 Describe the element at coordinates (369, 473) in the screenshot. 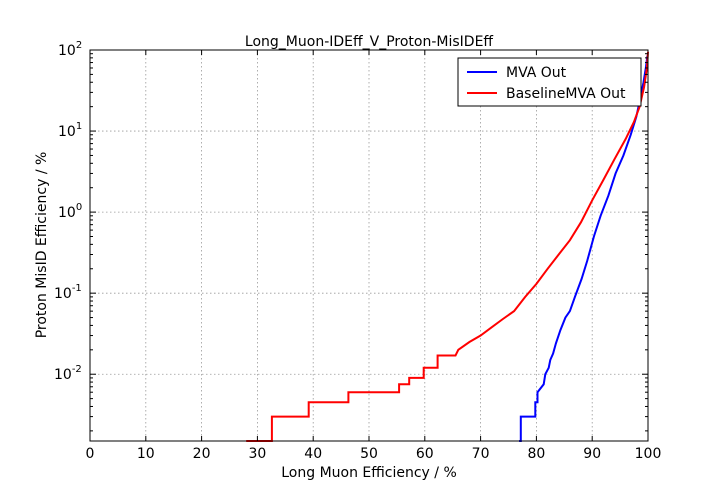

I see `x-axis-label: Long Muon Efficiency / %` at that location.